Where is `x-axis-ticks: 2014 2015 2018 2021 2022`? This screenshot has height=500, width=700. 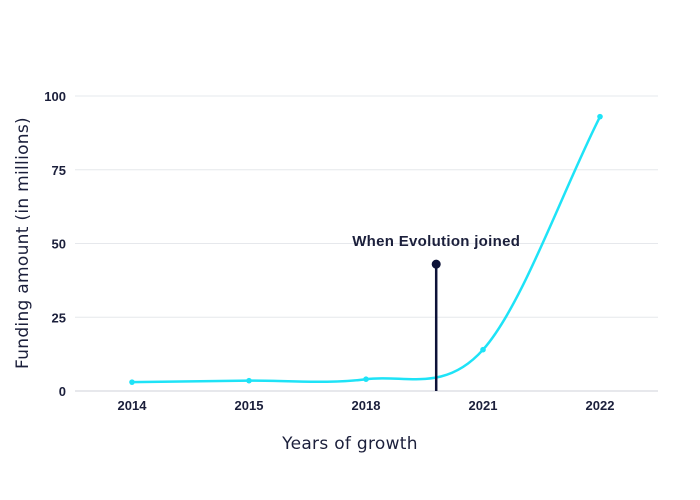 x-axis-ticks: 2014 2015 2018 2021 2022 is located at coordinates (366, 405).